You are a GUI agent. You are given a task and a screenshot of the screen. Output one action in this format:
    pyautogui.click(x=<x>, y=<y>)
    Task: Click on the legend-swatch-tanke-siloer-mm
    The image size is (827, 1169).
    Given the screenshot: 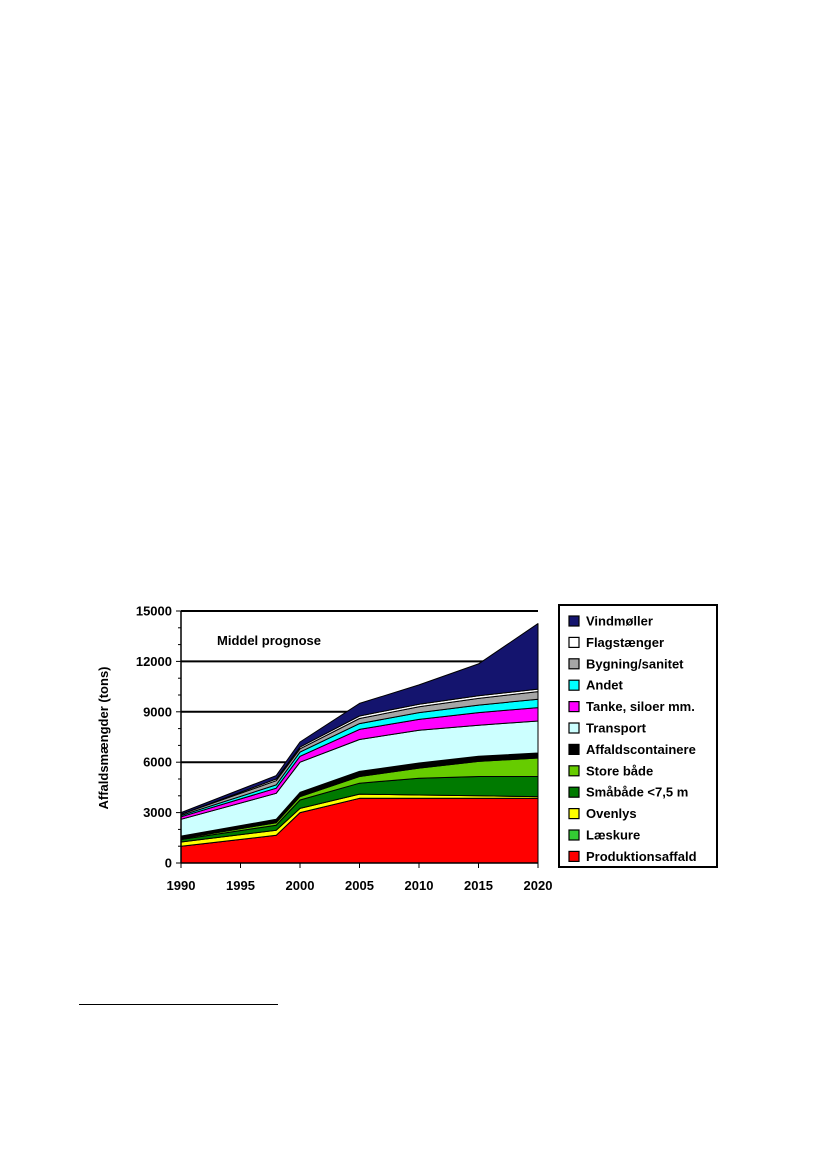 What is the action you would take?
    pyautogui.click(x=574, y=706)
    